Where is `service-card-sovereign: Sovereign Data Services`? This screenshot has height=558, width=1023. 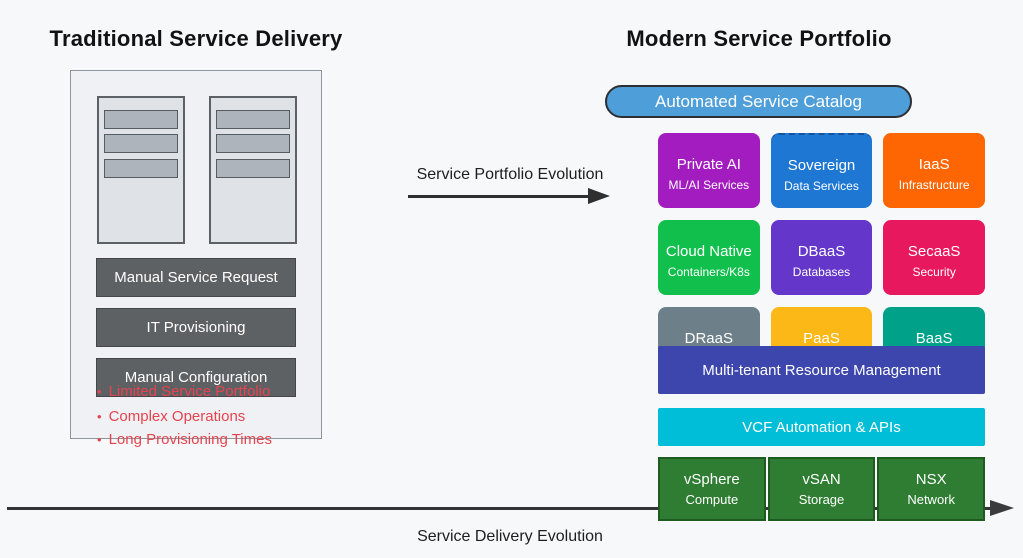 service-card-sovereign: Sovereign Data Services is located at coordinates (821, 170).